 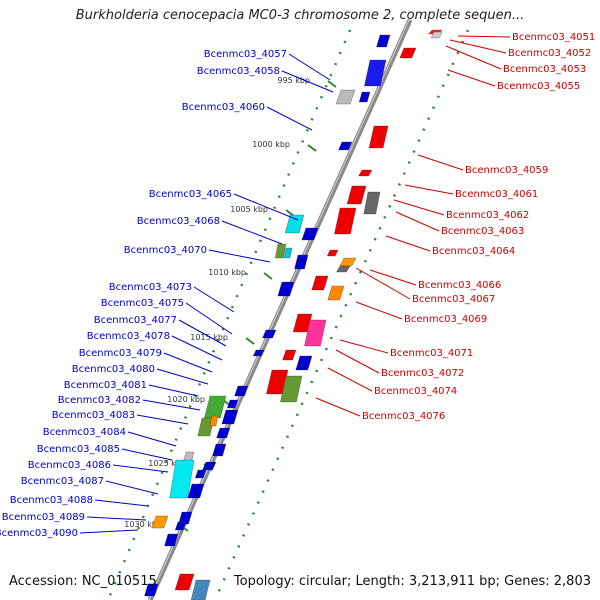 What do you see at coordinates (209, 337) in the screenshot?
I see `ruler-label: 1015 kbp` at bounding box center [209, 337].